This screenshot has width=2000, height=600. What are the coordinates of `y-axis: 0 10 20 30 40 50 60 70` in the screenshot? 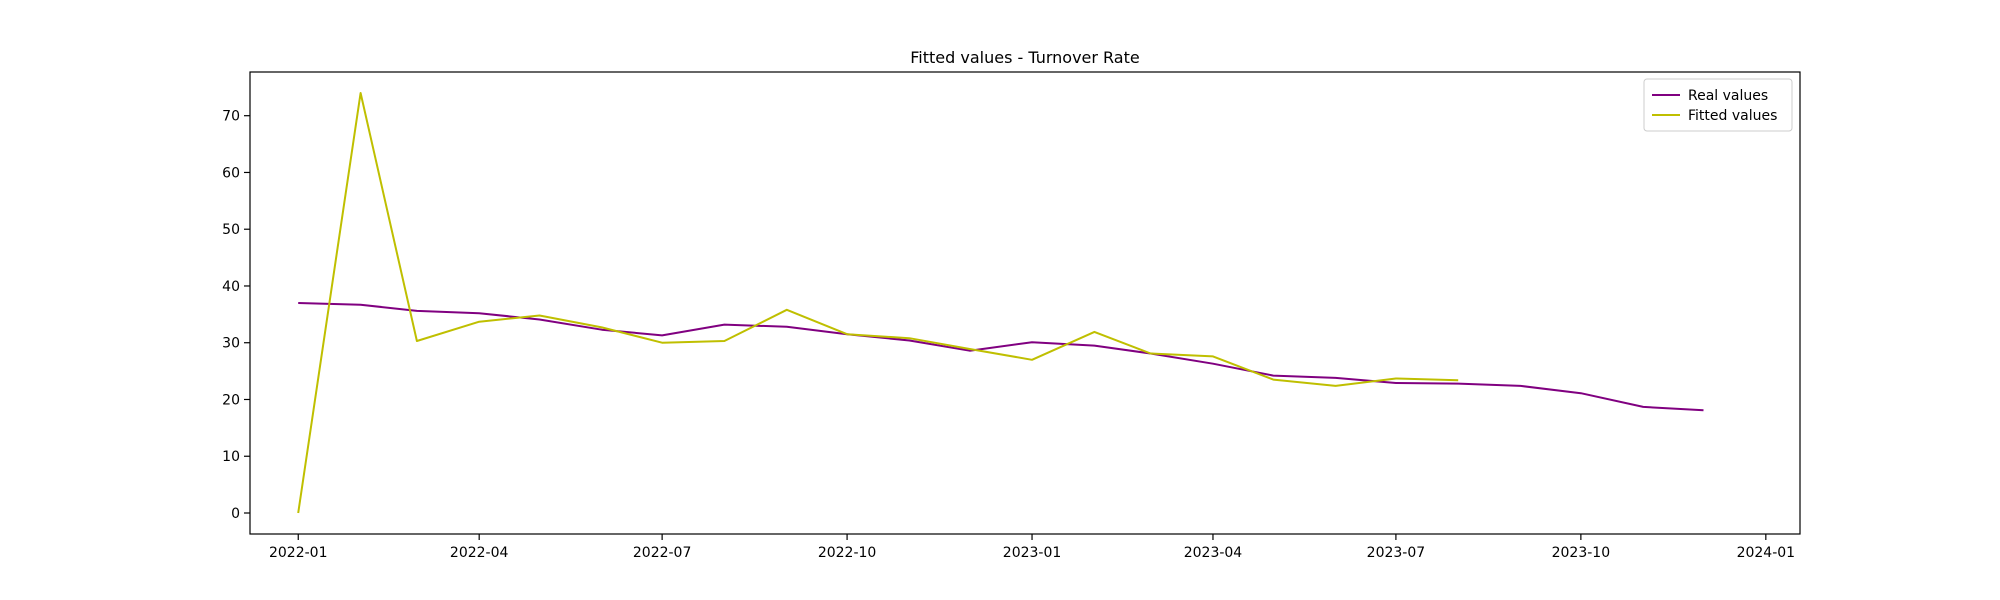 It's located at (236, 315).